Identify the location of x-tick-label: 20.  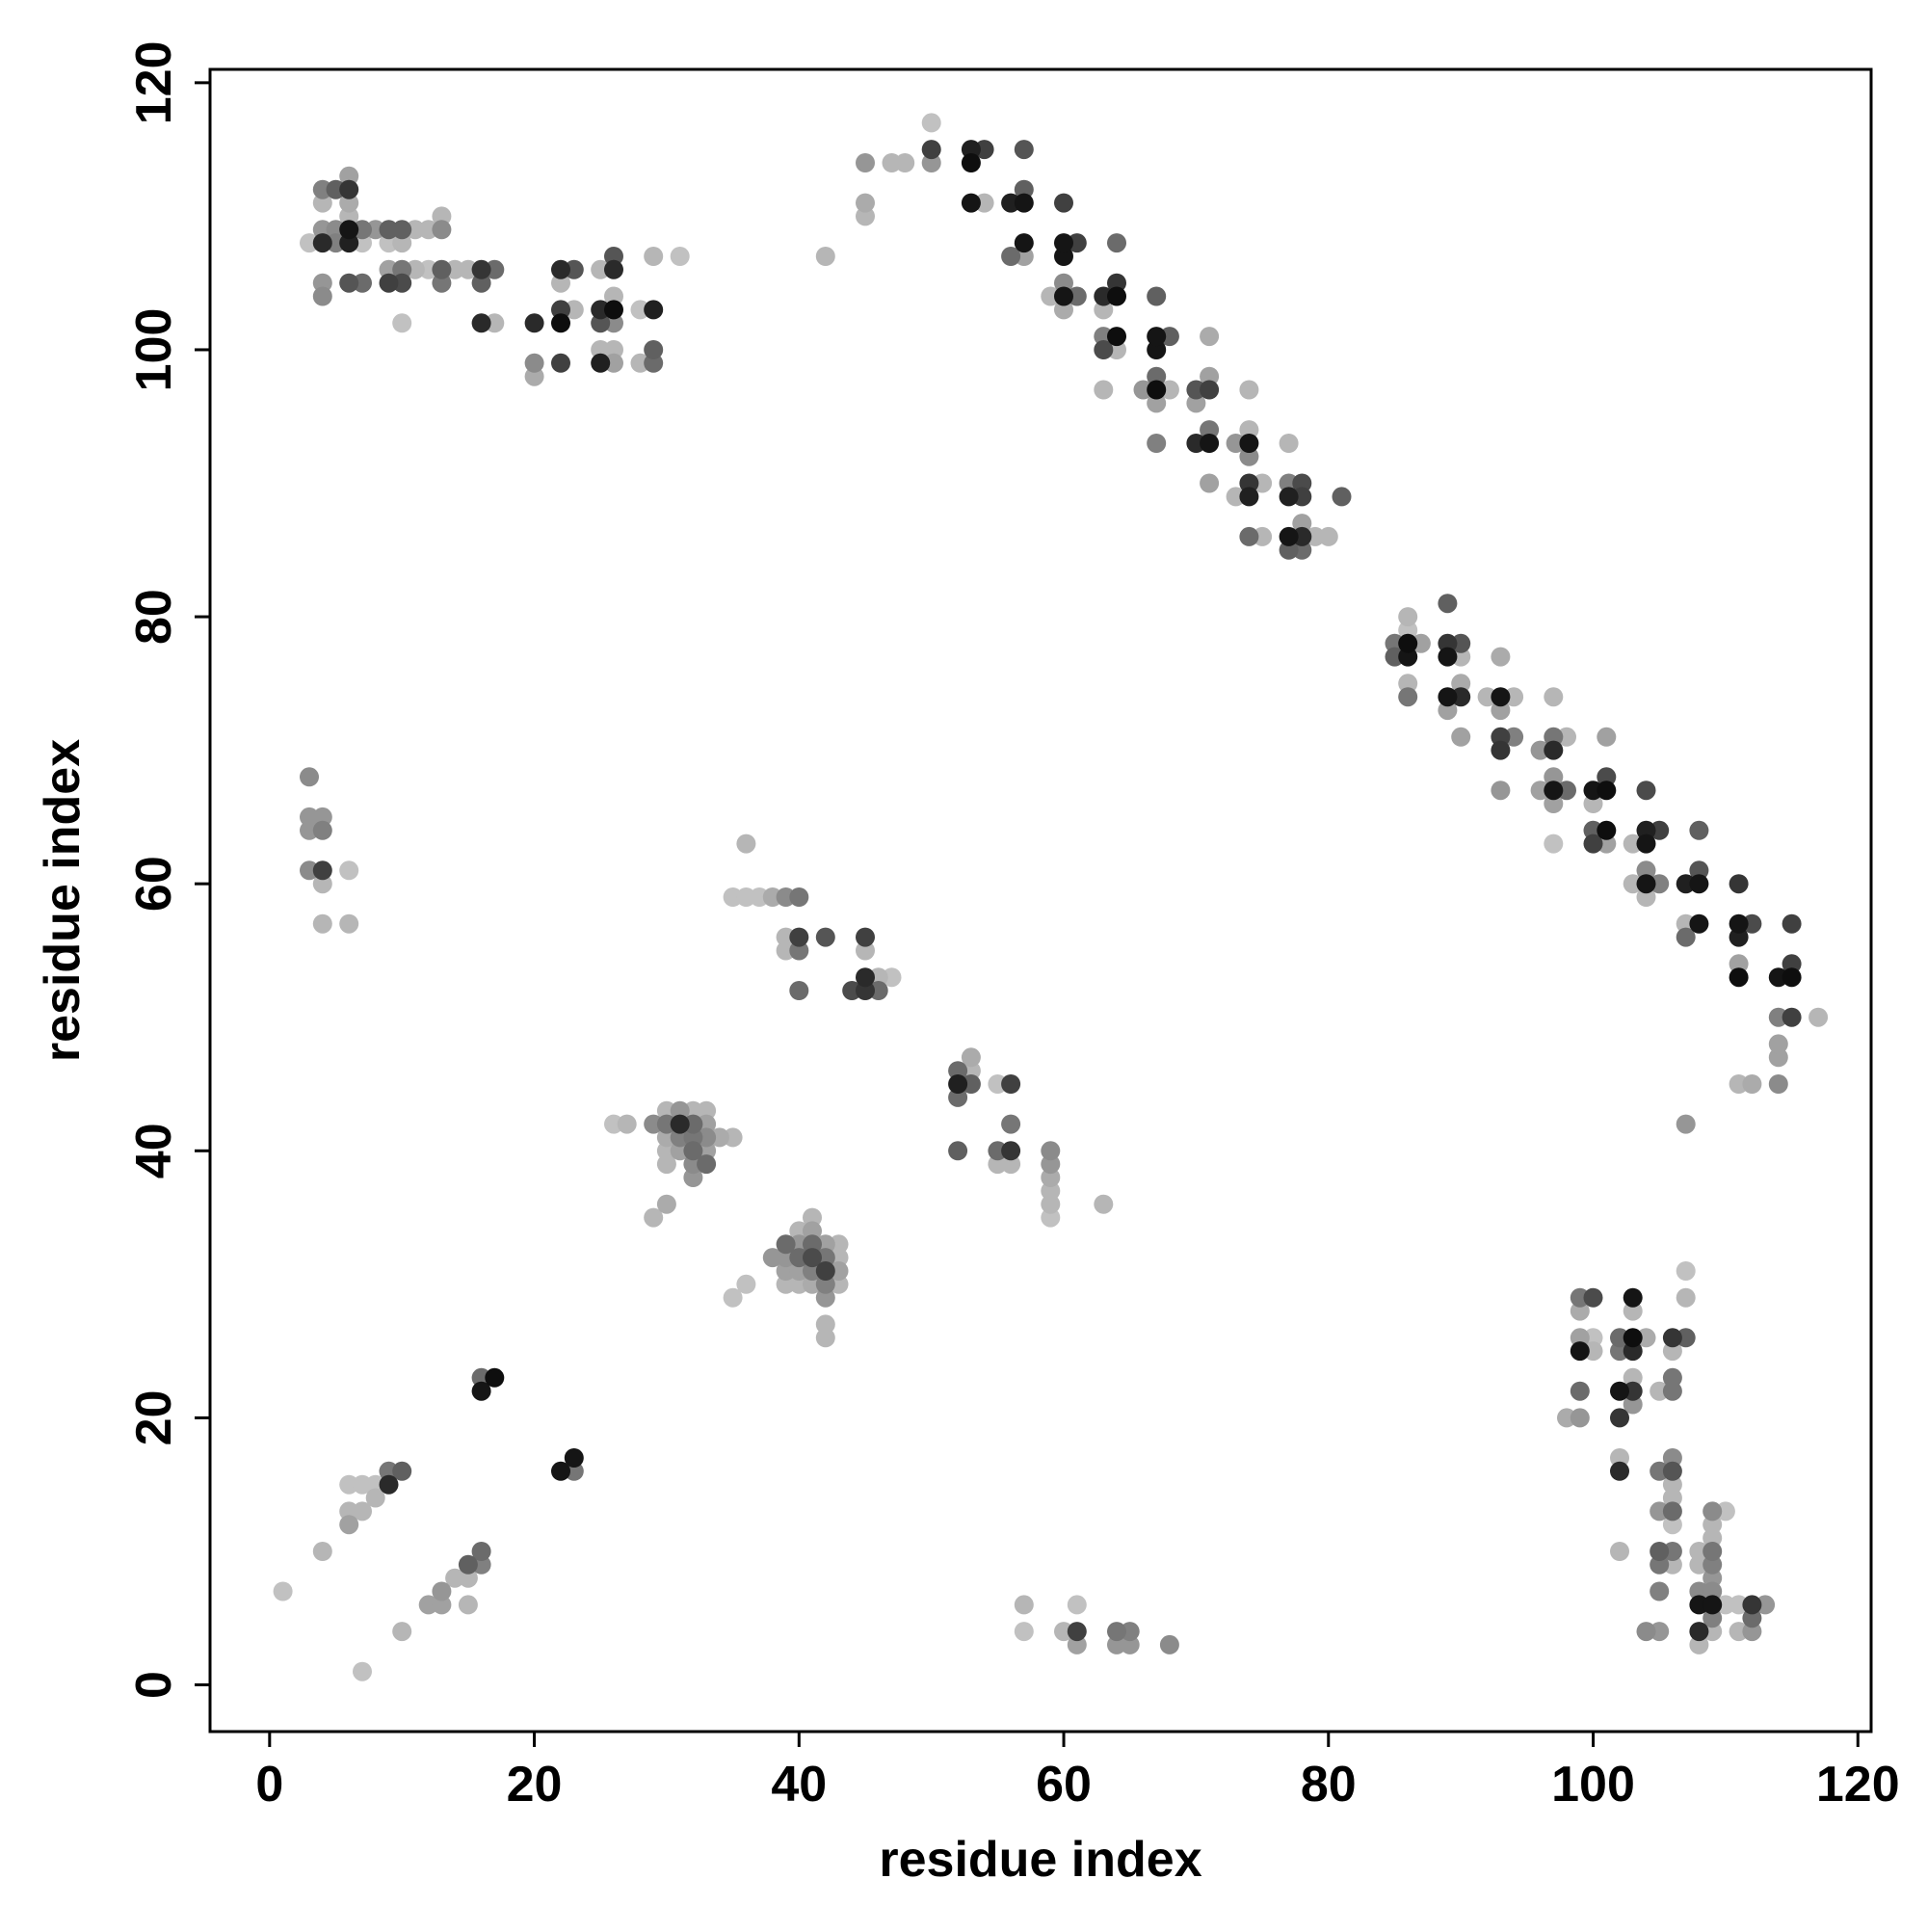
(535, 1785).